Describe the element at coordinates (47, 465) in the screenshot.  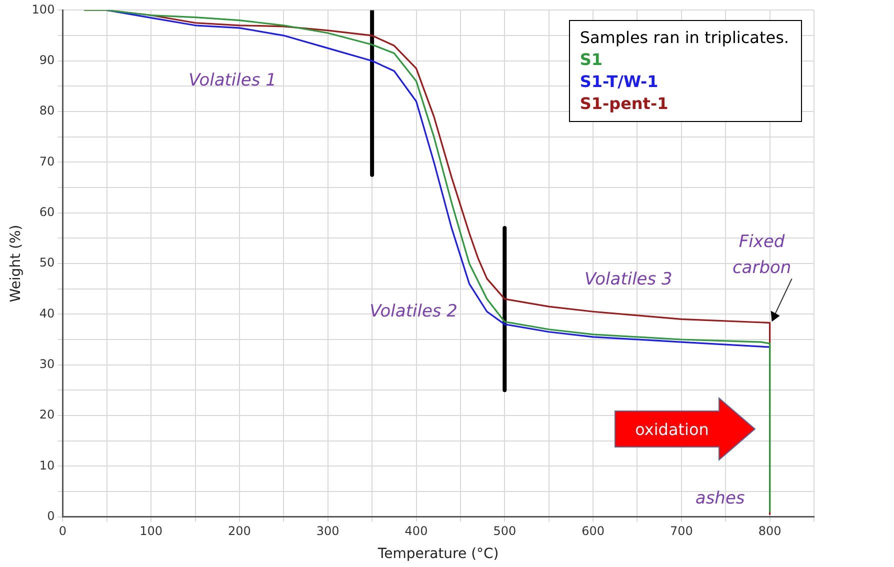
I see `y-tick-label: 10` at that location.